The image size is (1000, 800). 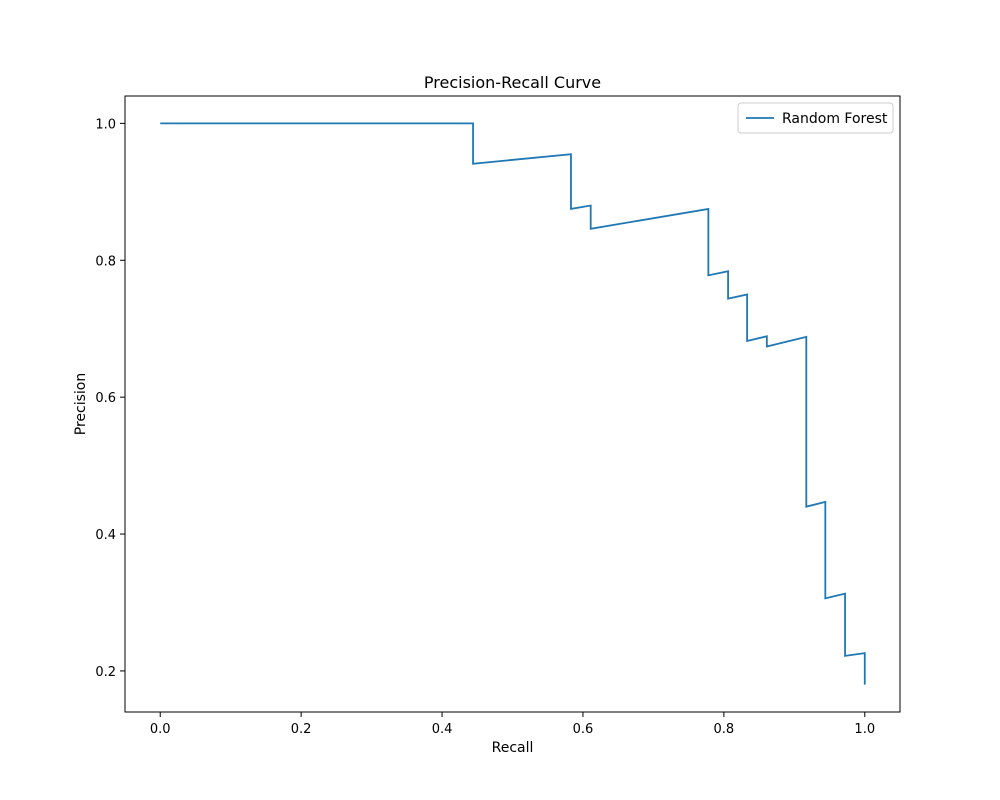 I want to click on x-tick-label: 0.8, so click(x=724, y=729).